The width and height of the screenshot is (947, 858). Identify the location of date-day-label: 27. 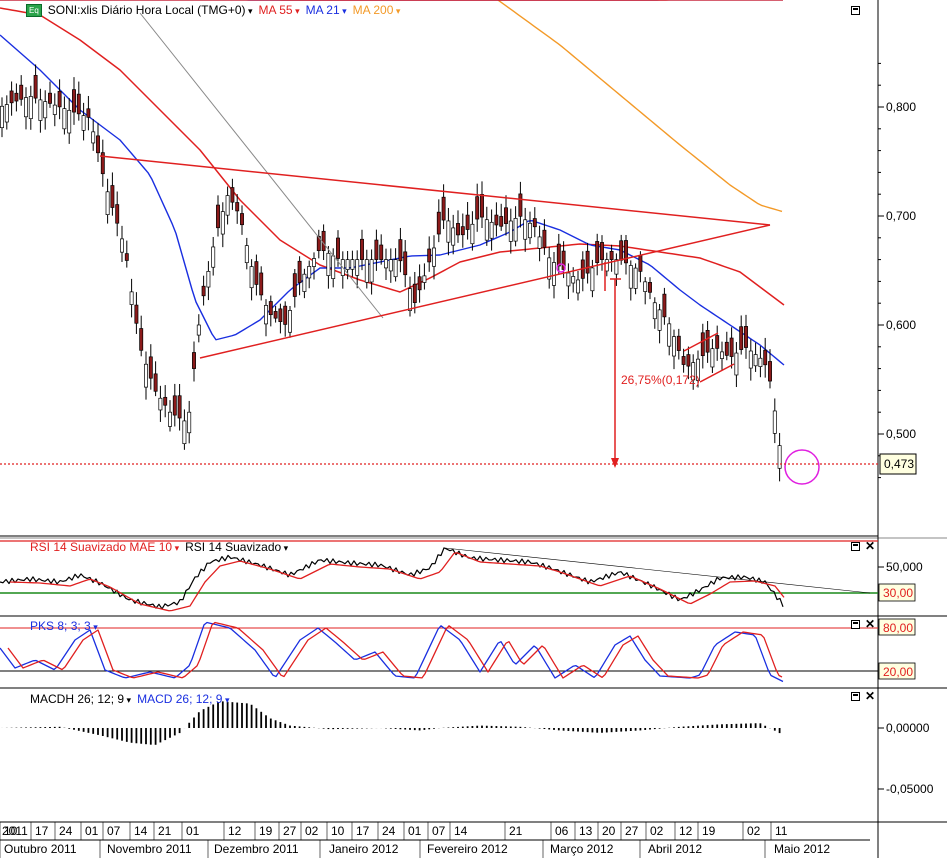
(632, 831).